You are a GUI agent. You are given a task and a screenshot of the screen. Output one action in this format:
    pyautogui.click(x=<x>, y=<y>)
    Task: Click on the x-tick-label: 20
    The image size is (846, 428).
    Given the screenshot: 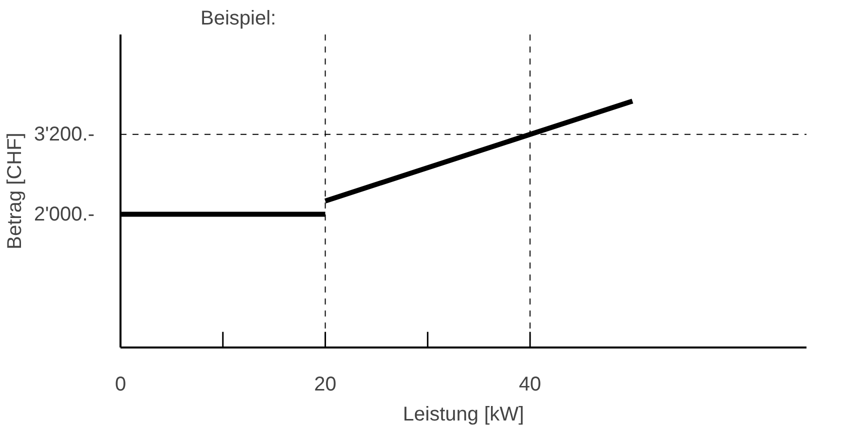 What is the action you would take?
    pyautogui.click(x=325, y=385)
    